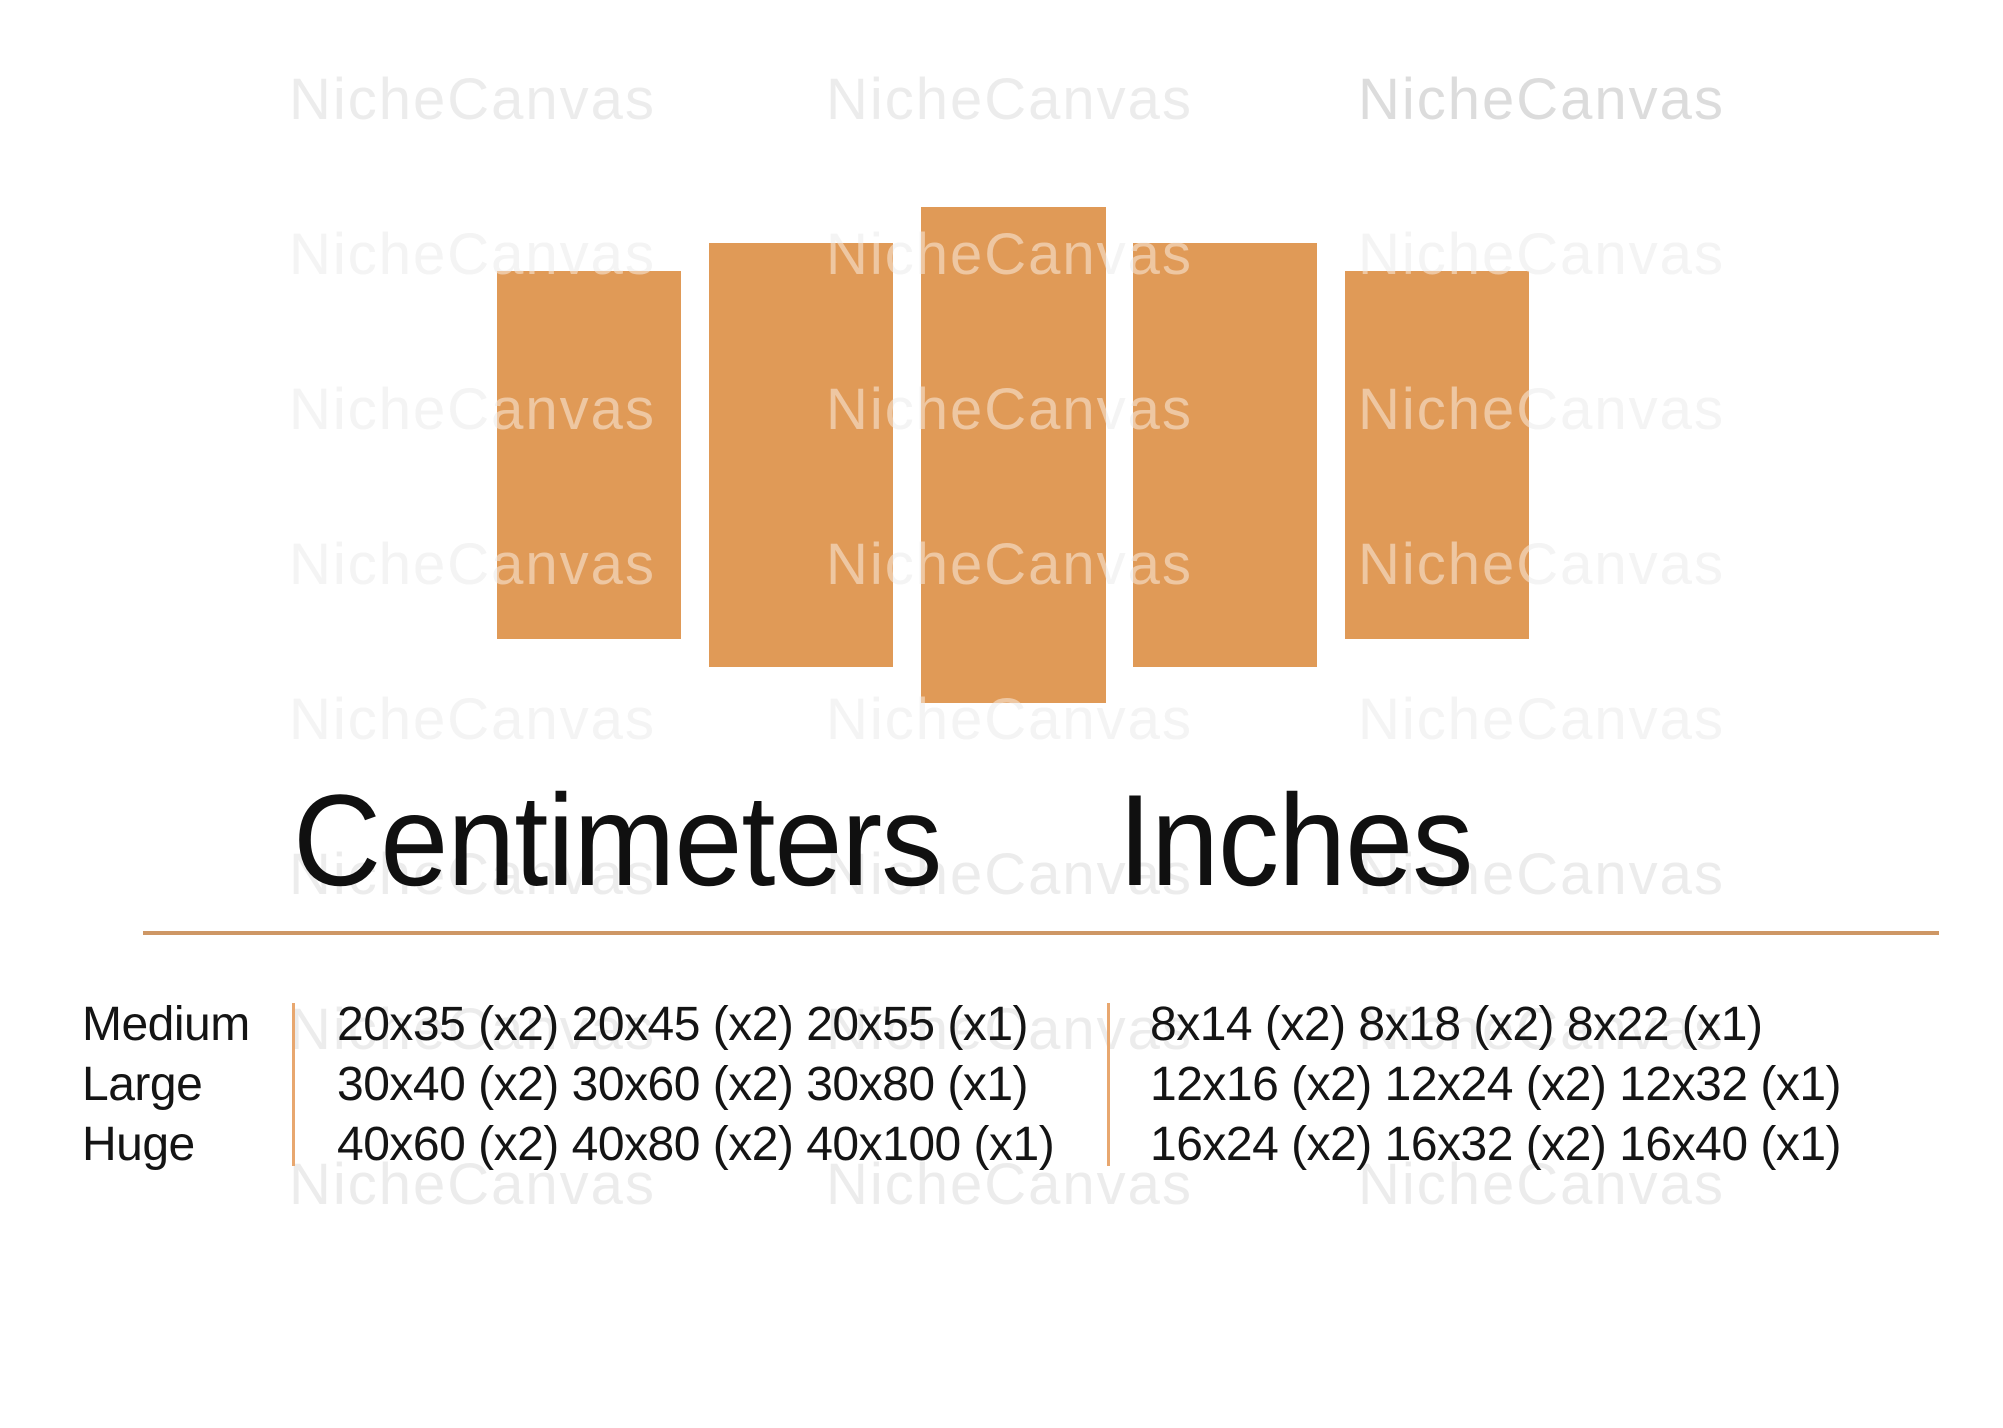  What do you see at coordinates (142, 1084) in the screenshot?
I see `size-label-large: Large` at bounding box center [142, 1084].